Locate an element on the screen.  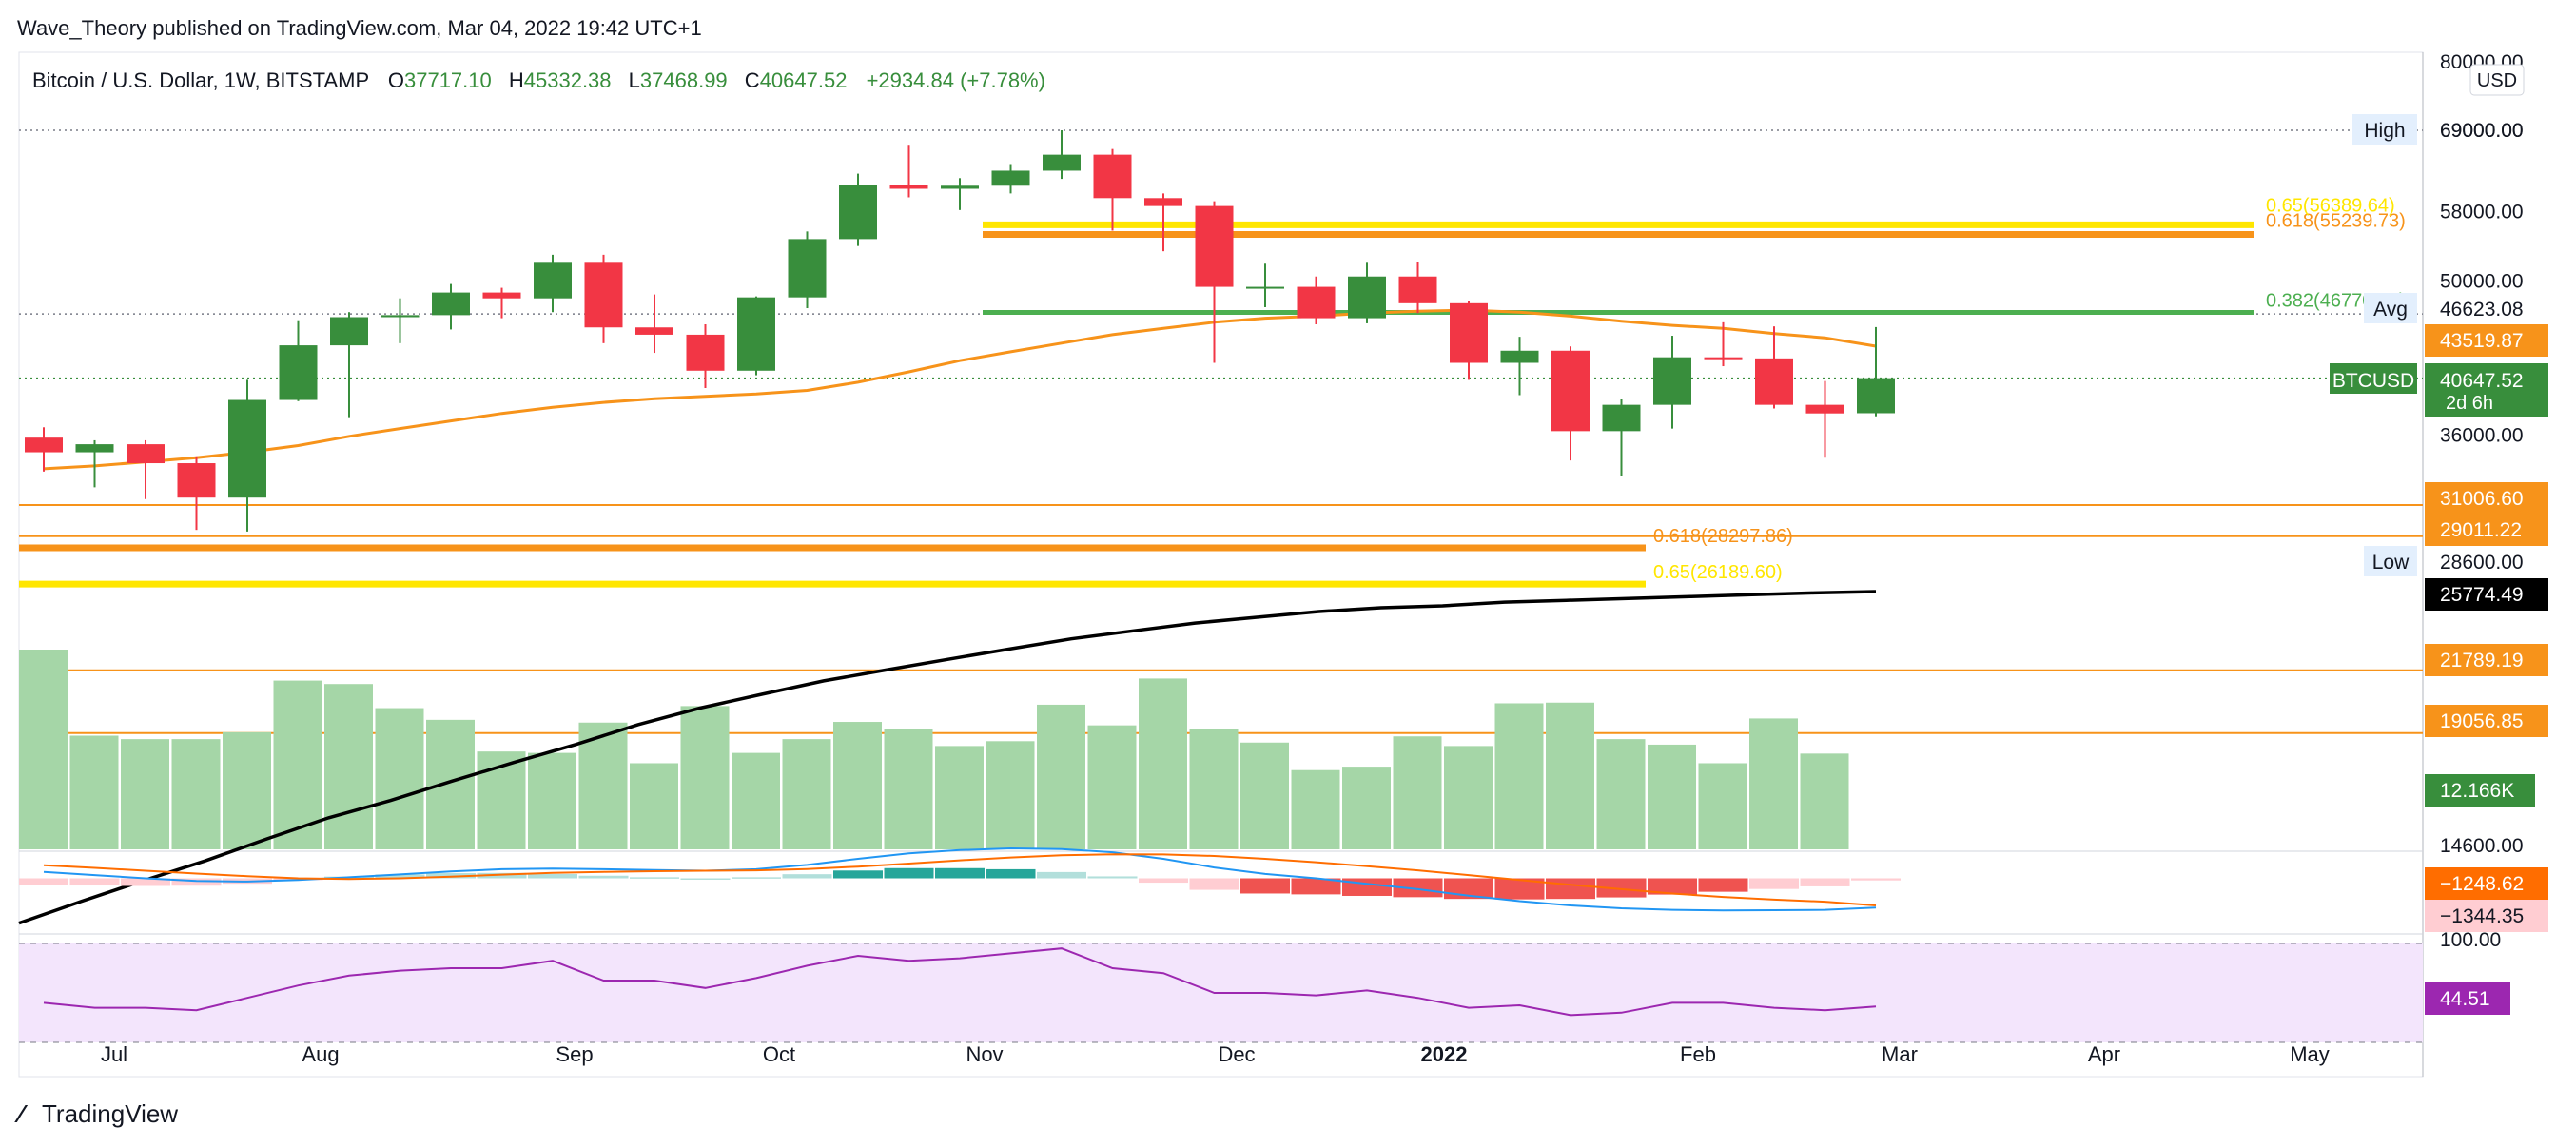
price-tag-value: −1344.35 is located at coordinates (2482, 916).